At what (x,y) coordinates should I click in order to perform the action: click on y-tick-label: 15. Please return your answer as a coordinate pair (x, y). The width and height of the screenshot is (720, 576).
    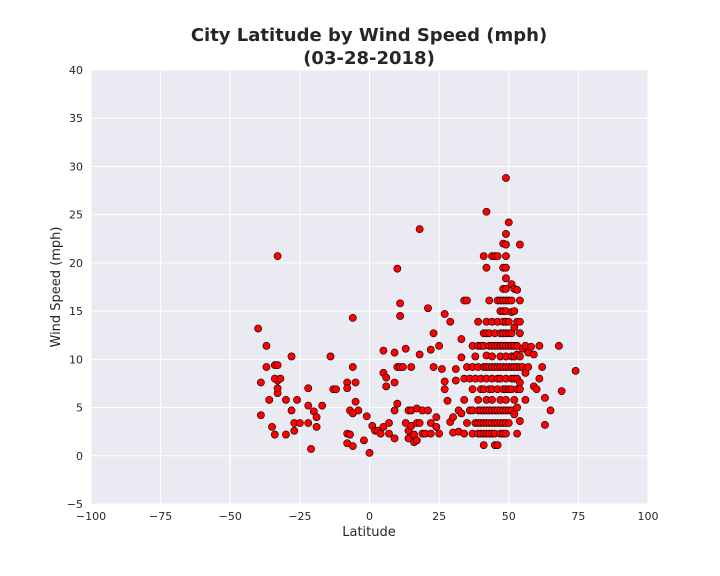
    Looking at the image, I should click on (76, 311).